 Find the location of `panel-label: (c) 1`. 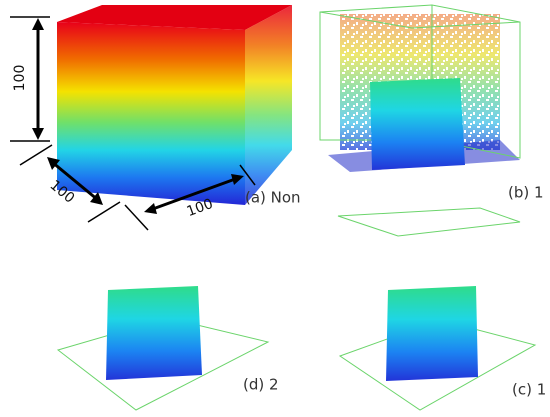

panel-label: (c) 1 is located at coordinates (529, 390).